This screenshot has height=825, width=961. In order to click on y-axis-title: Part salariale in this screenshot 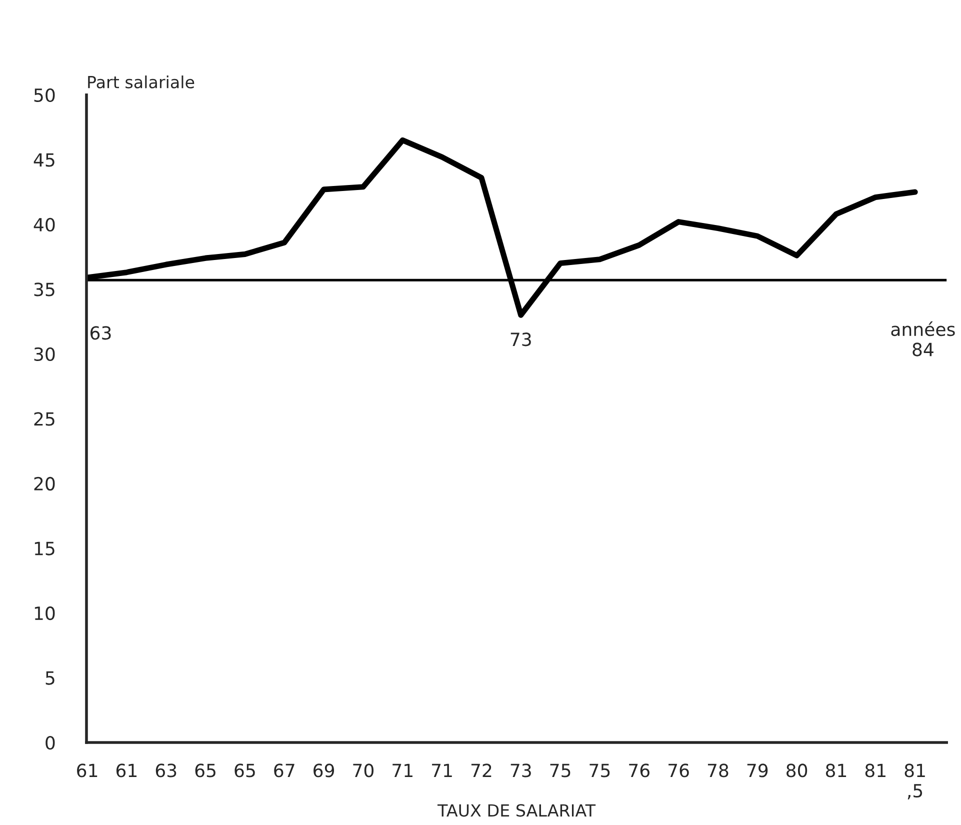, I will do `click(141, 82)`.